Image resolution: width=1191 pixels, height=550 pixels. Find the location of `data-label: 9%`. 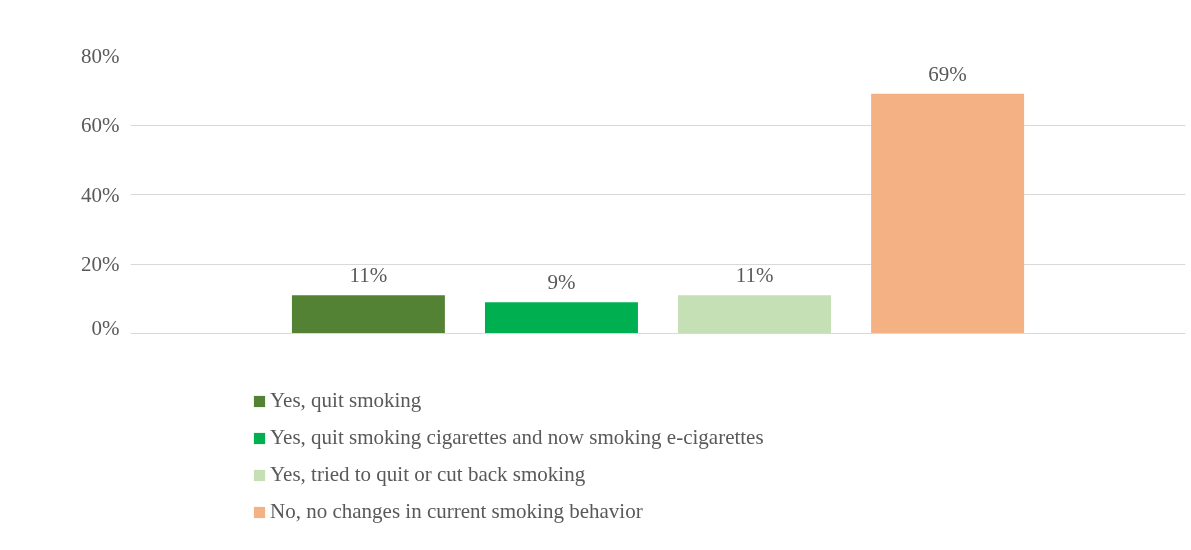

data-label: 9% is located at coordinates (561, 282).